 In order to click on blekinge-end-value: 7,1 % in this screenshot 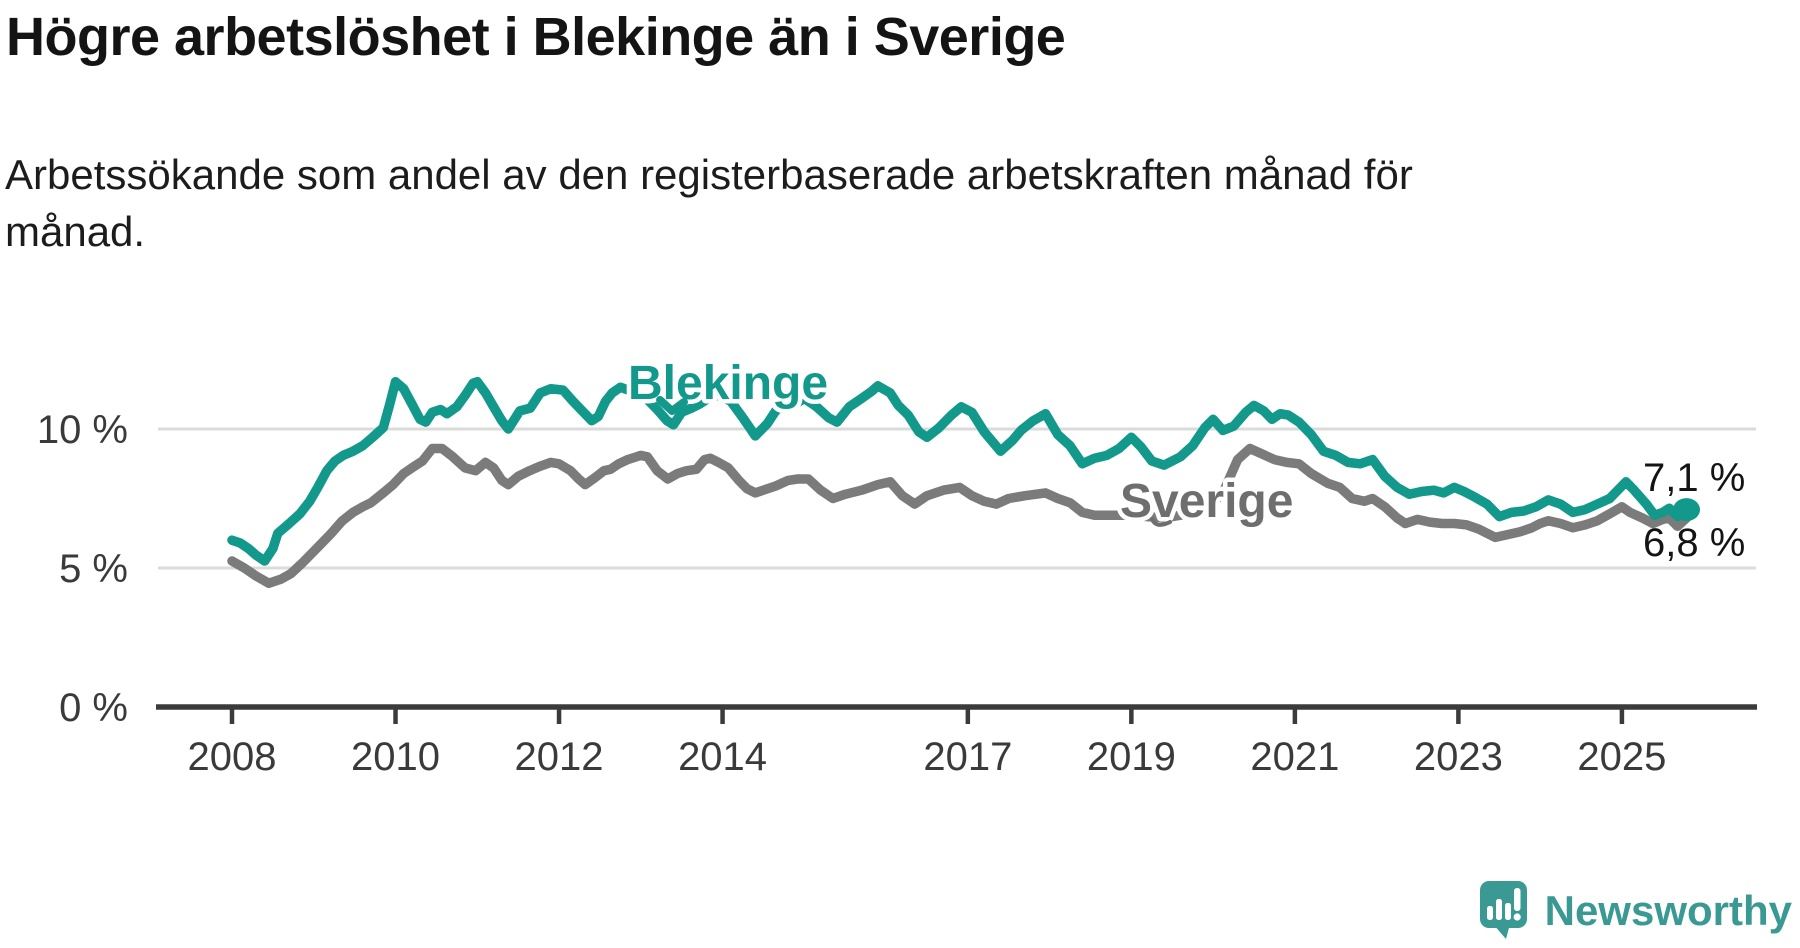, I will do `click(1694, 478)`.